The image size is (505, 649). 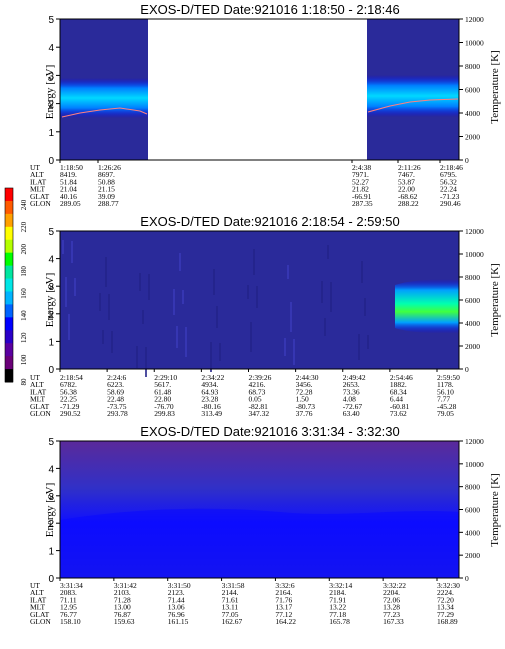 What do you see at coordinates (230, 614) in the screenshot?
I see `table-cell: 77.05` at bounding box center [230, 614].